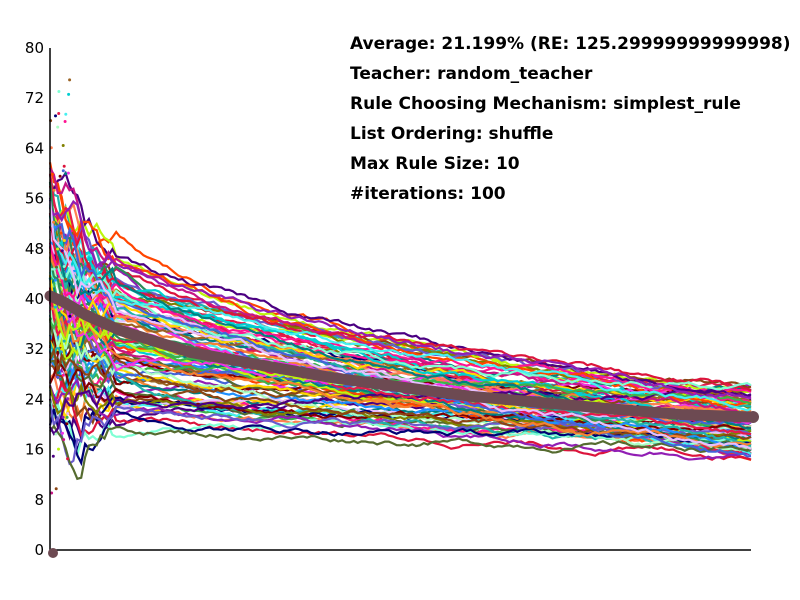 This screenshot has width=800, height=600. I want to click on y-tick-label: 8, so click(39, 500).